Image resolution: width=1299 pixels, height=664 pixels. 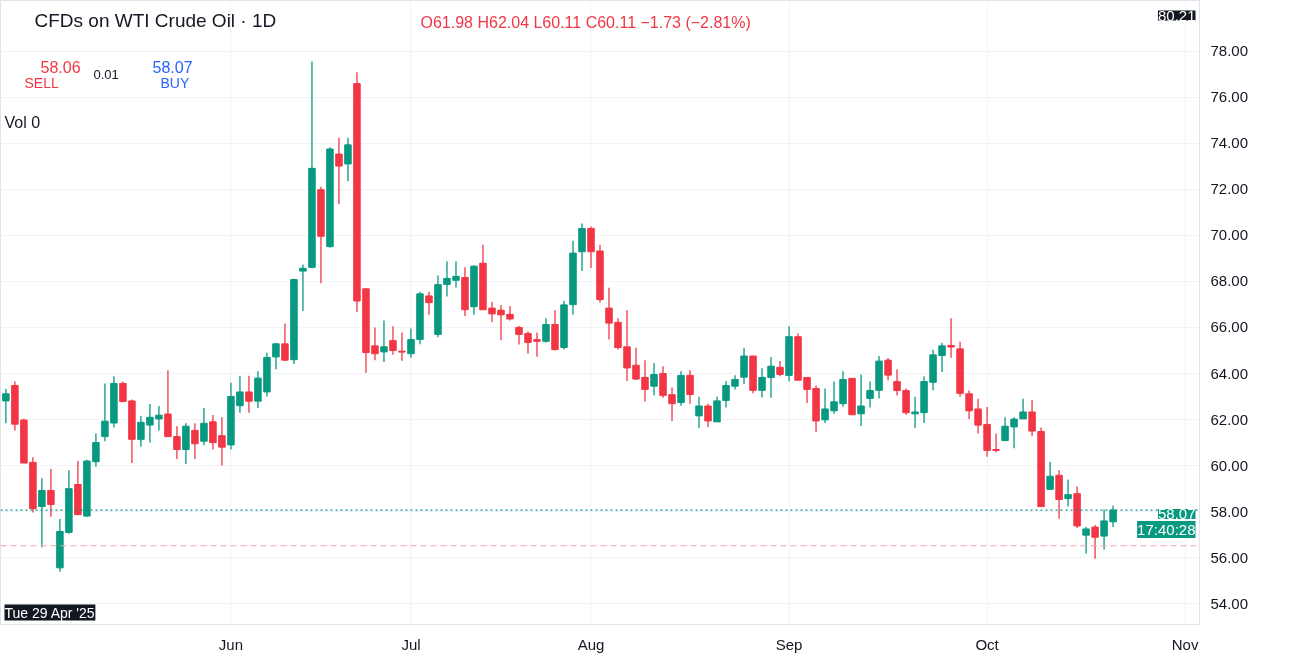 I want to click on annotation: Vol 0, so click(x=22, y=122).